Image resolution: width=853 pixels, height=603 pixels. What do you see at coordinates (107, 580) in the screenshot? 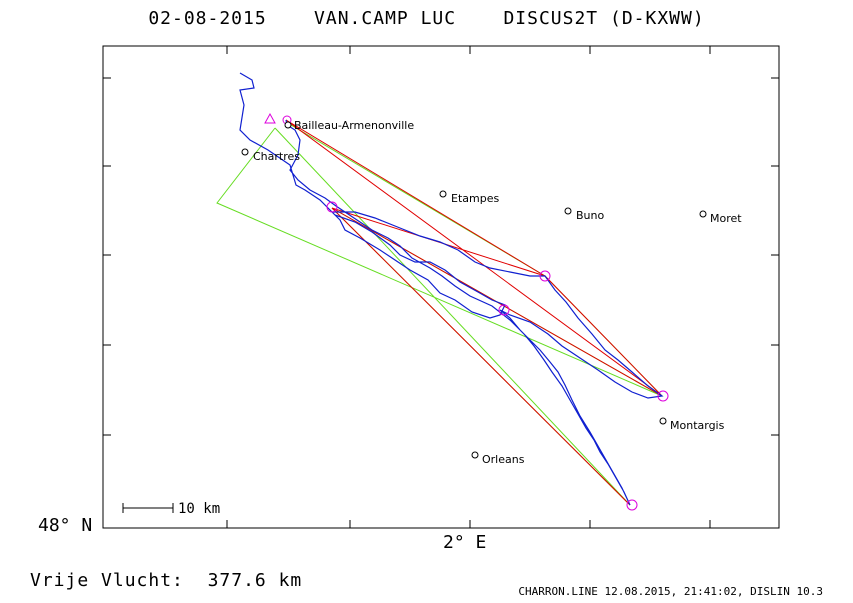
I see `distance-label: Vrije Vlucht:` at bounding box center [107, 580].